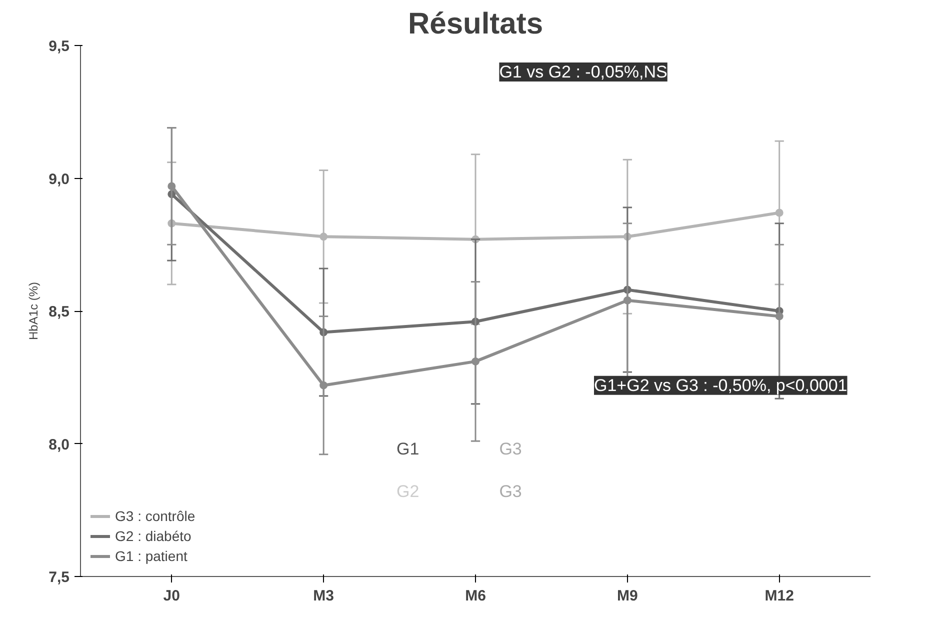 The width and height of the screenshot is (932, 628). What do you see at coordinates (59, 46) in the screenshot?
I see `y-tick-label: 9,5` at bounding box center [59, 46].